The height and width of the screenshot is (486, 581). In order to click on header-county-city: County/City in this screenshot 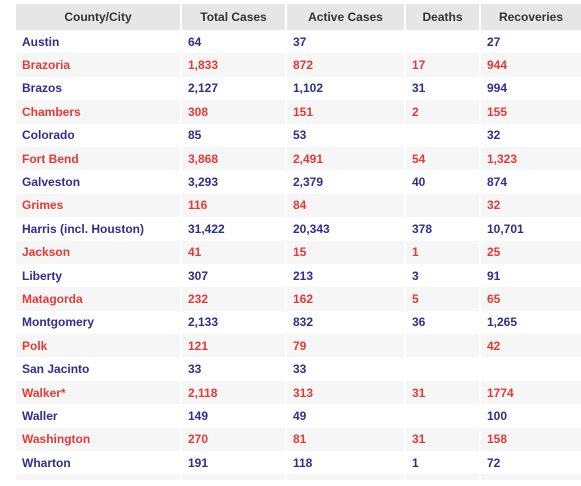, I will do `click(98, 17)`.